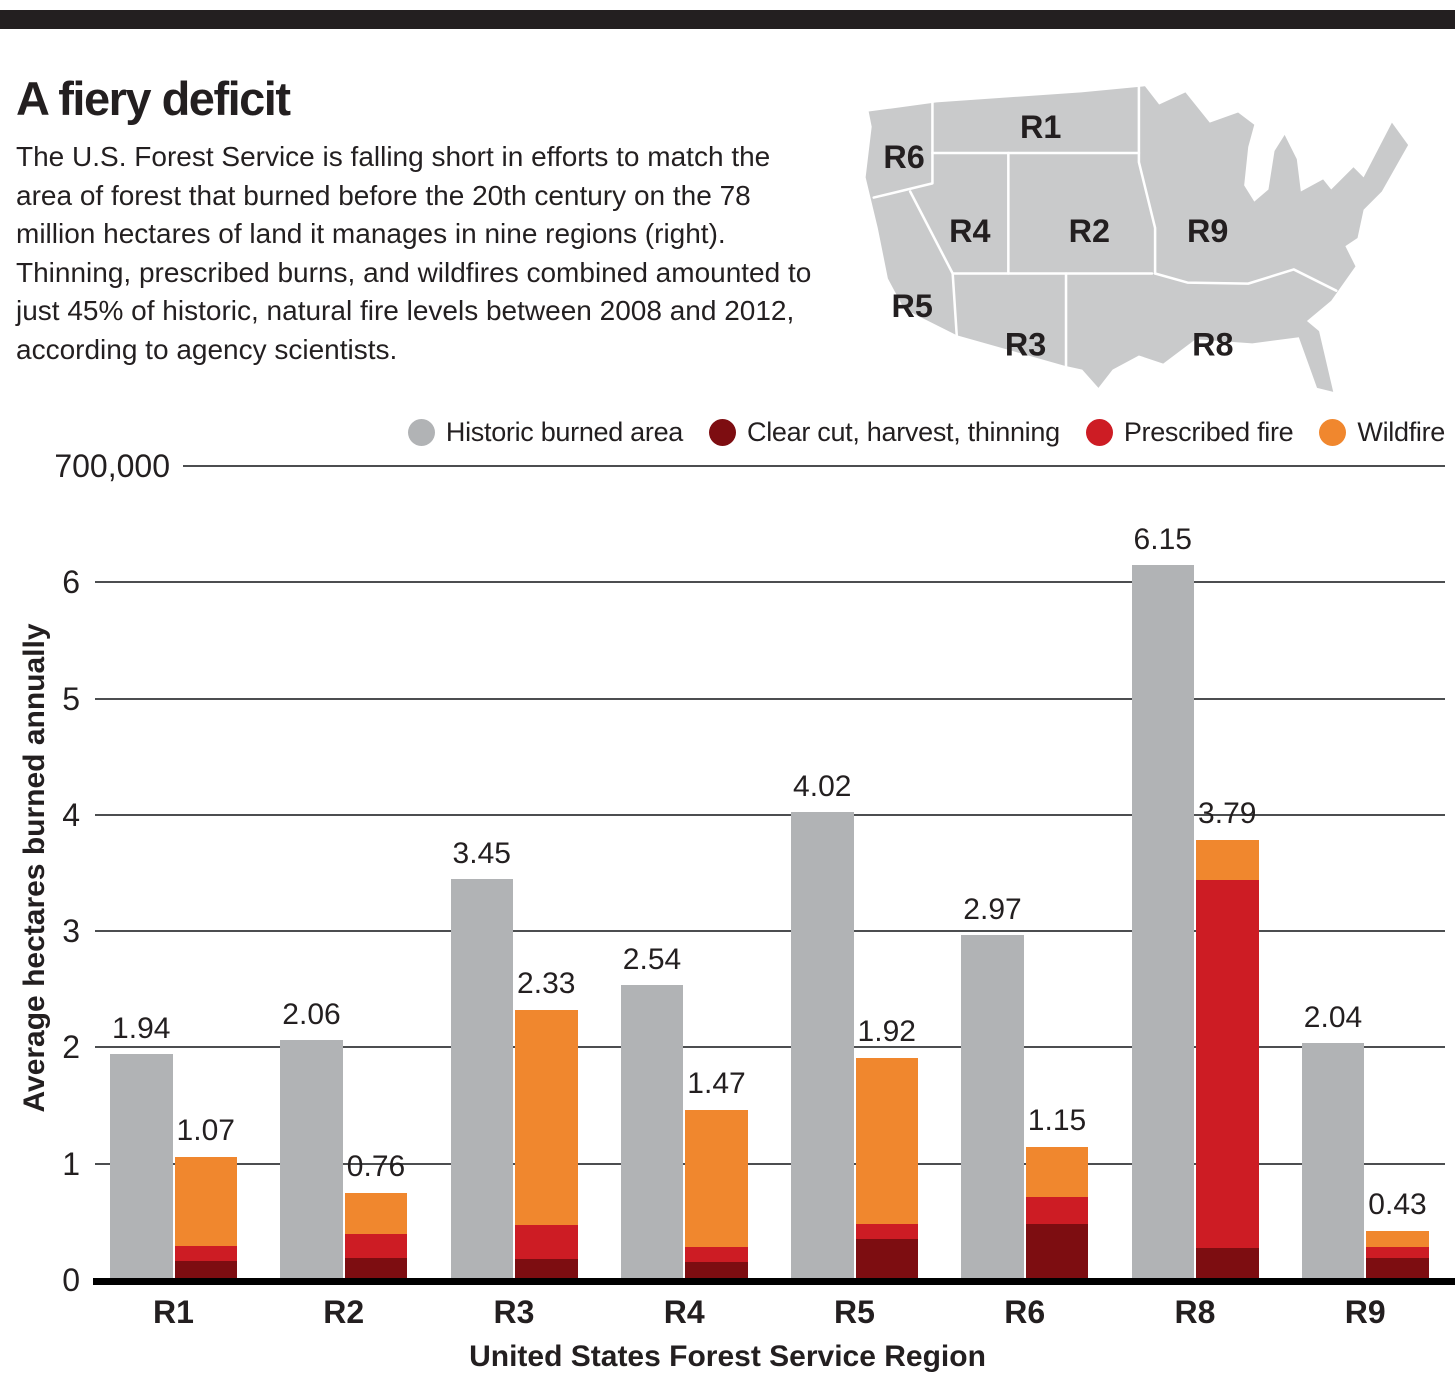 The image size is (1455, 1383). Describe the element at coordinates (205, 1271) in the screenshot. I see `bar-segment-clear-cut-r1` at that location.